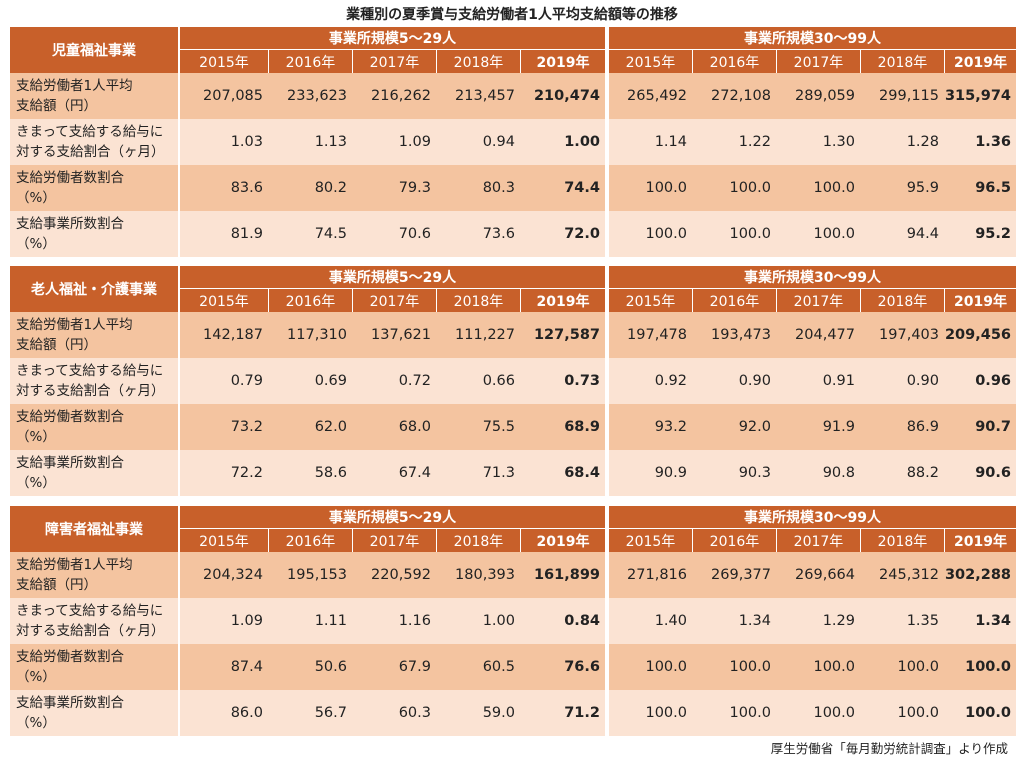  I want to click on table-cell: 92.0, so click(754, 427).